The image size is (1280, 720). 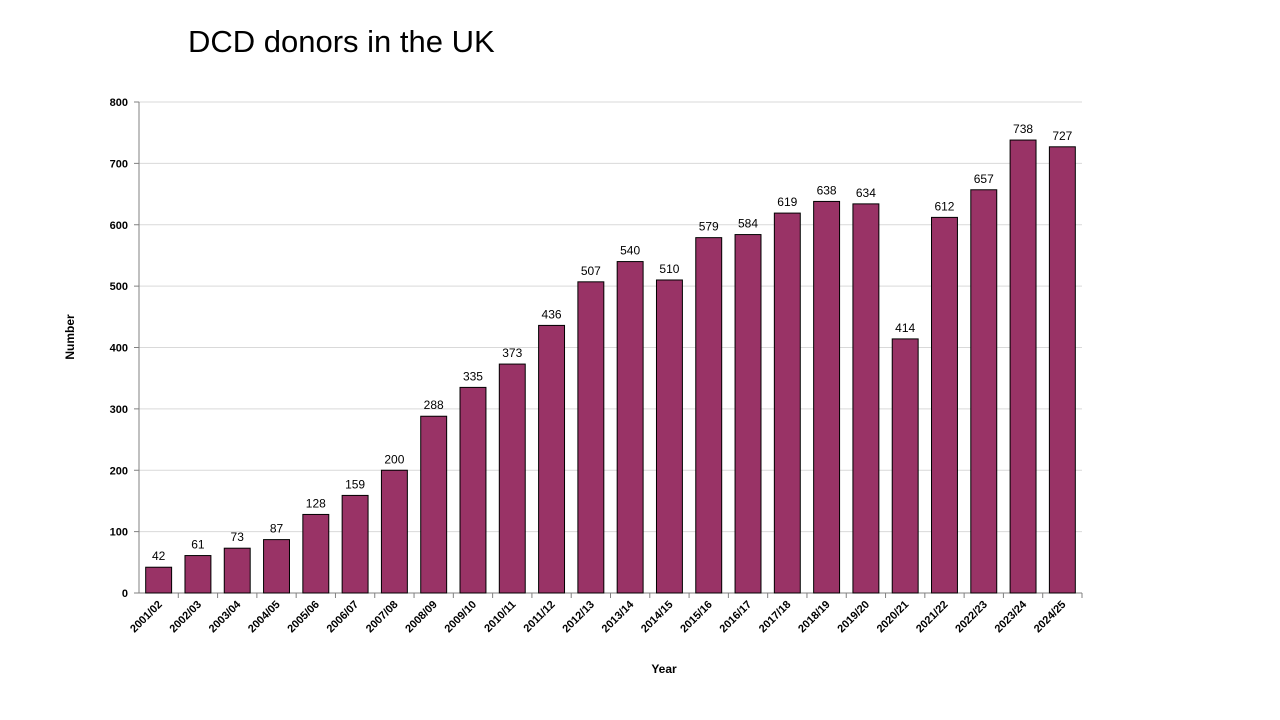 What do you see at coordinates (185, 617) in the screenshot?
I see `x-tick-label: 2002/03` at bounding box center [185, 617].